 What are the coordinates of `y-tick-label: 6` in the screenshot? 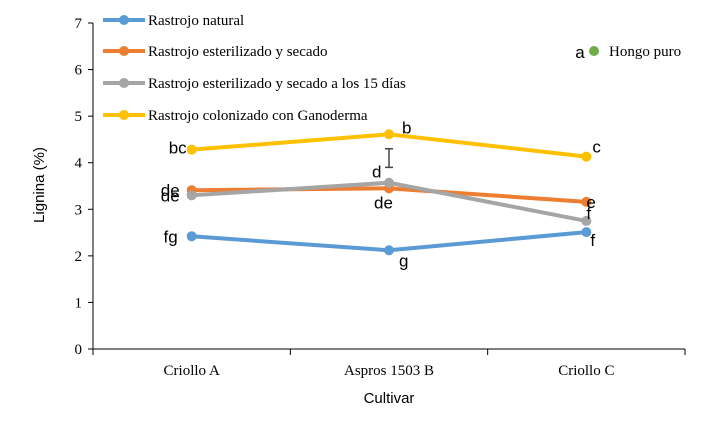 It's located at (79, 71).